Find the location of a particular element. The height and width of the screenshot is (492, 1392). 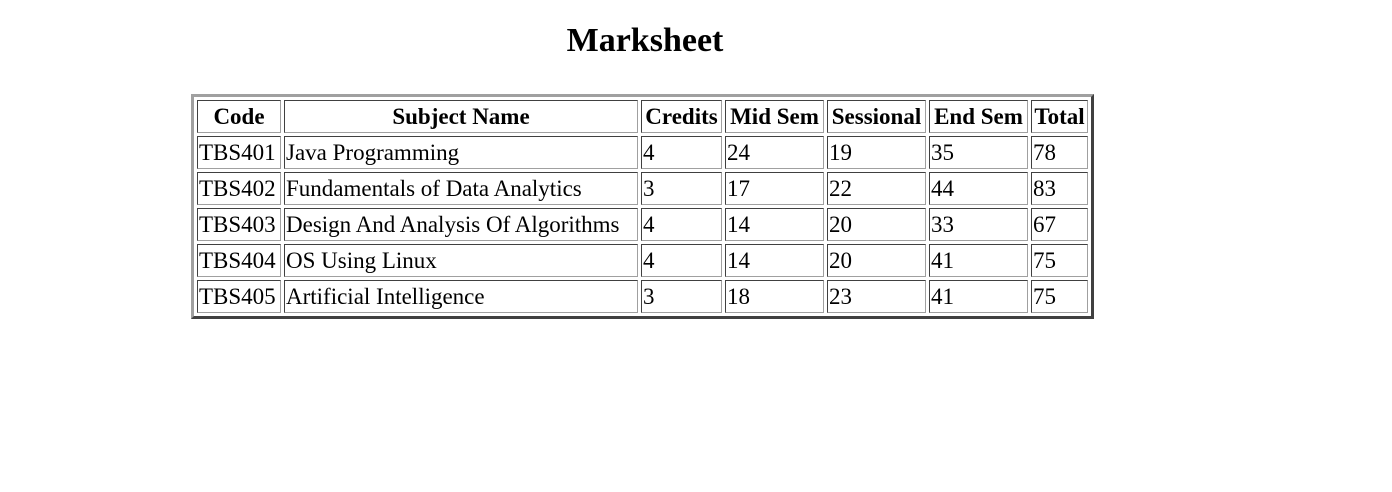

header-end-sem: End Sem is located at coordinates (978, 116).